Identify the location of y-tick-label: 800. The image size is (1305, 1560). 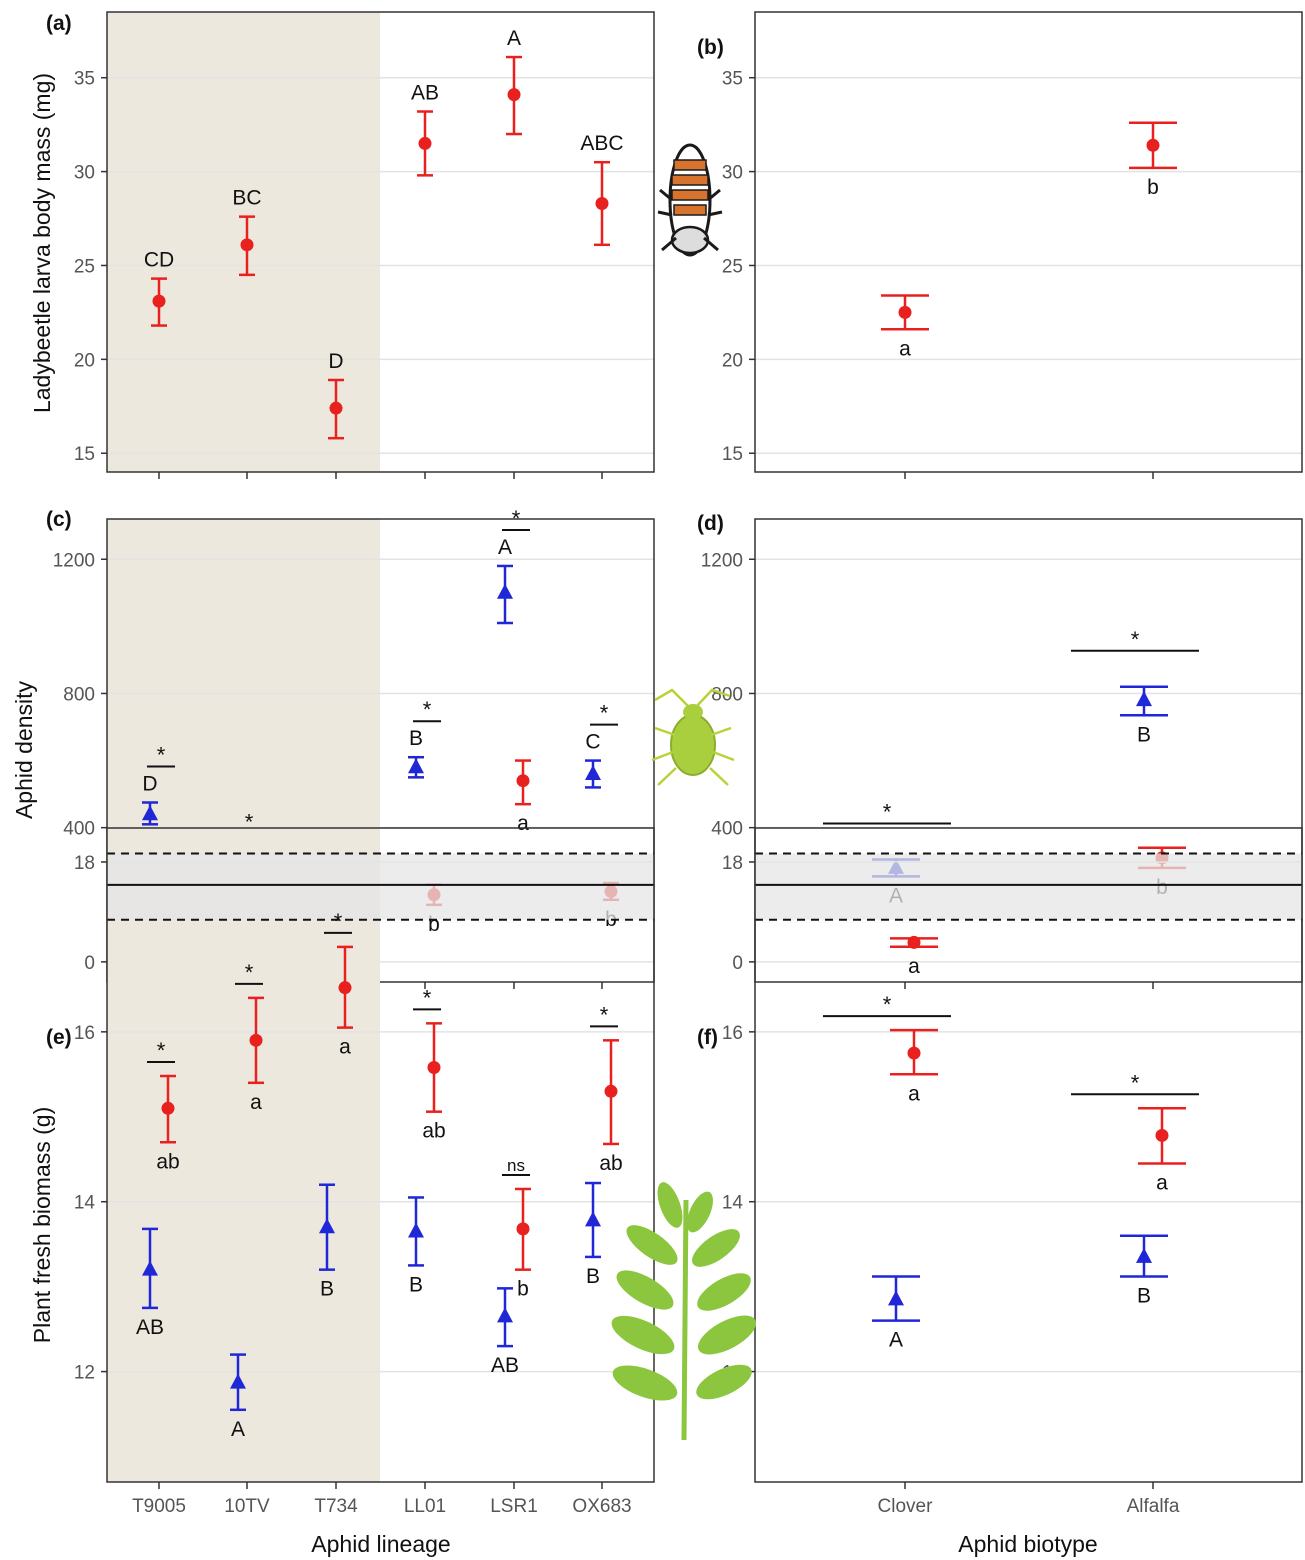
(79, 694).